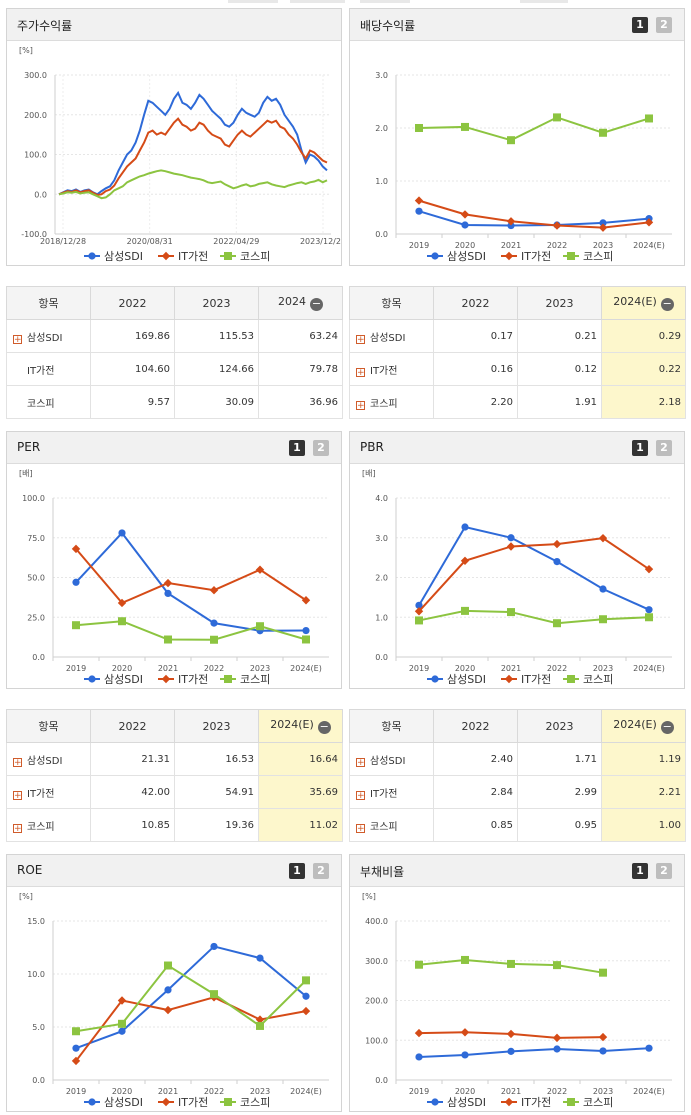 The height and width of the screenshot is (1115, 691). What do you see at coordinates (511, 1091) in the screenshot?
I see `x-tick-label: 2021` at bounding box center [511, 1091].